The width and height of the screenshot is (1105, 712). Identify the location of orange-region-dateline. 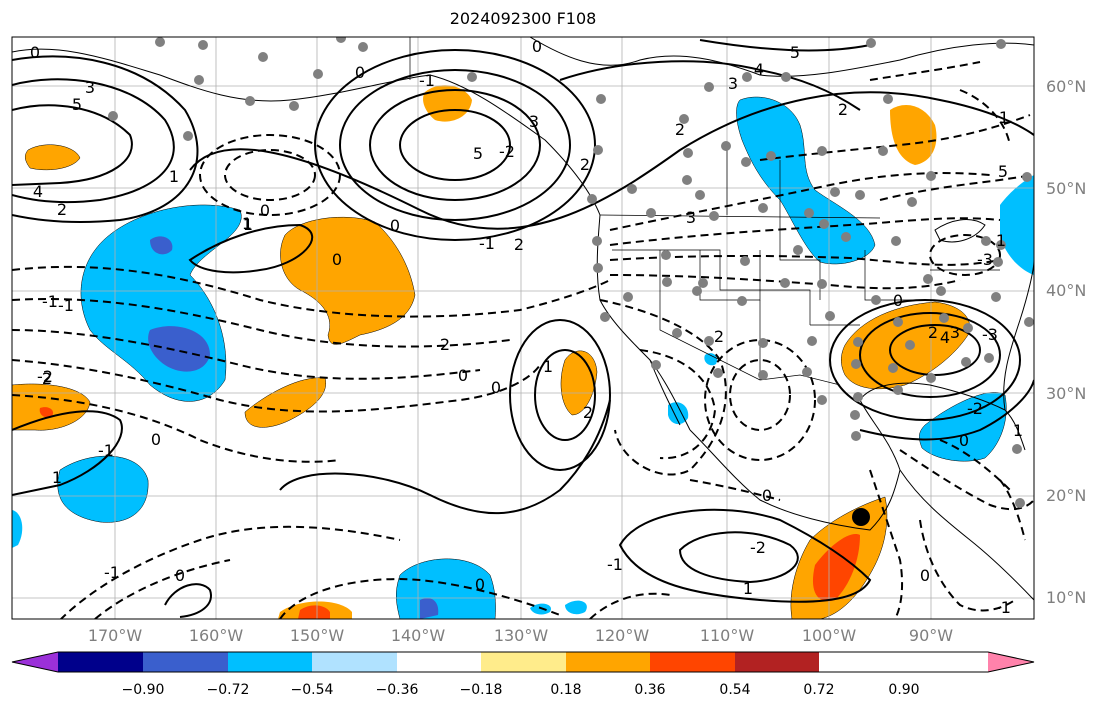
(53, 157).